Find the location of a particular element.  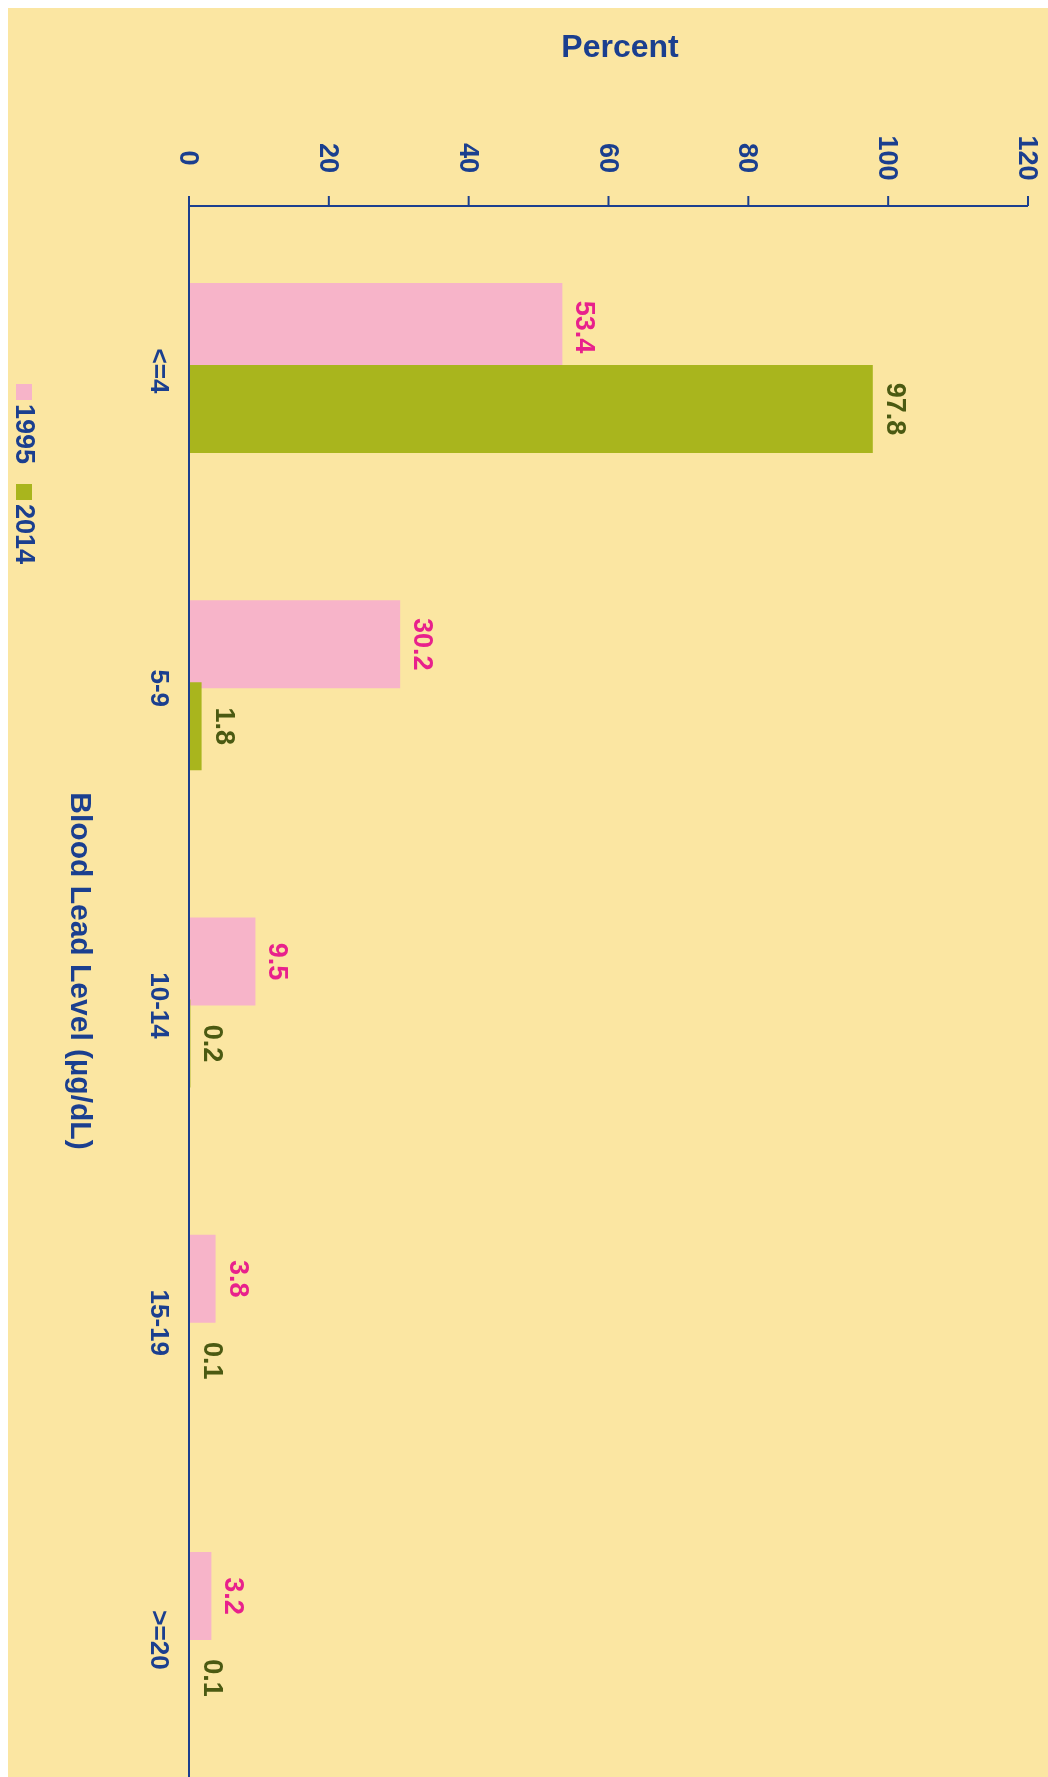

y-axis-title: Blood Lead Level (µg/dL) is located at coordinates (81, 971).